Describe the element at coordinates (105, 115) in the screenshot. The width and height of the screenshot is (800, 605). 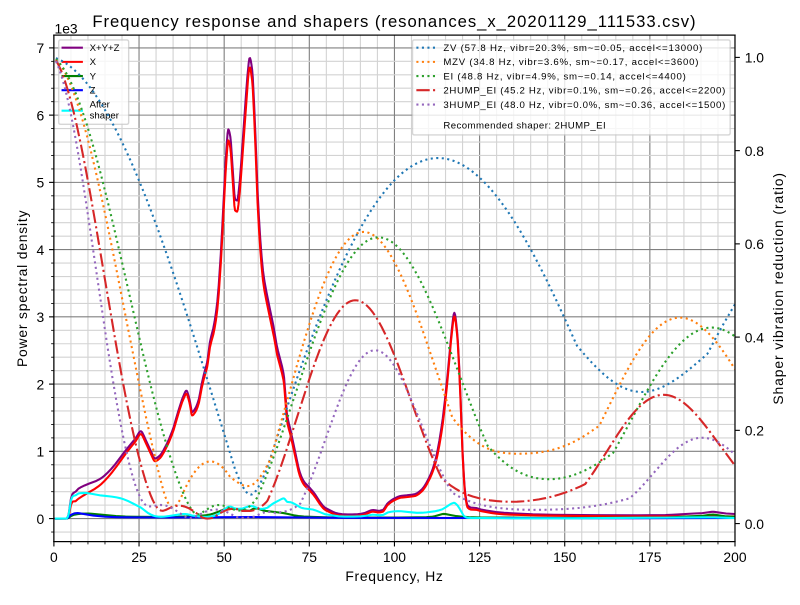
I see `svg-text: shaper` at that location.